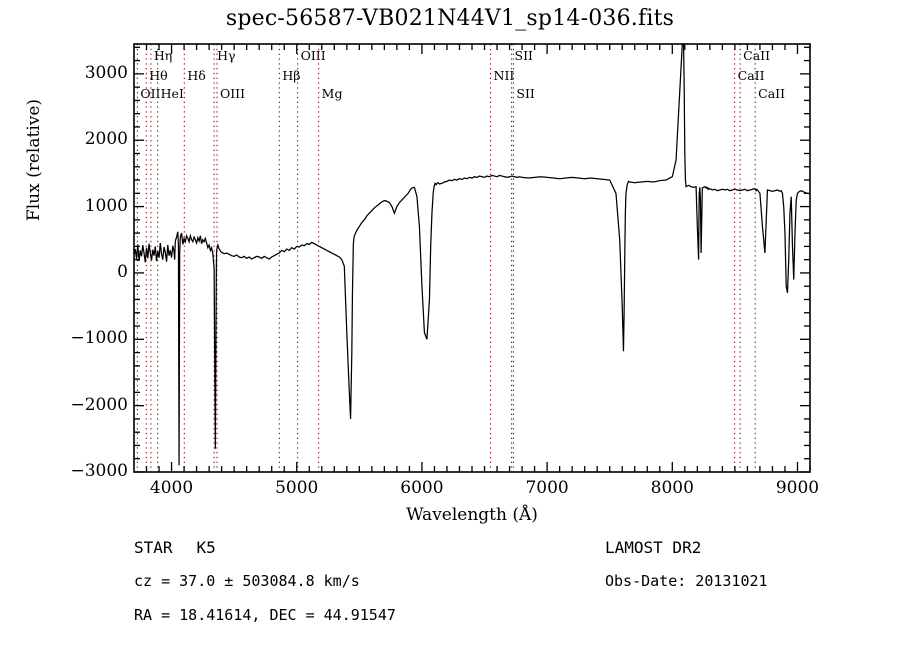 Image resolution: width=900 pixels, height=650 pixels. What do you see at coordinates (122, 271) in the screenshot?
I see `y-tick-value: 0` at bounding box center [122, 271].